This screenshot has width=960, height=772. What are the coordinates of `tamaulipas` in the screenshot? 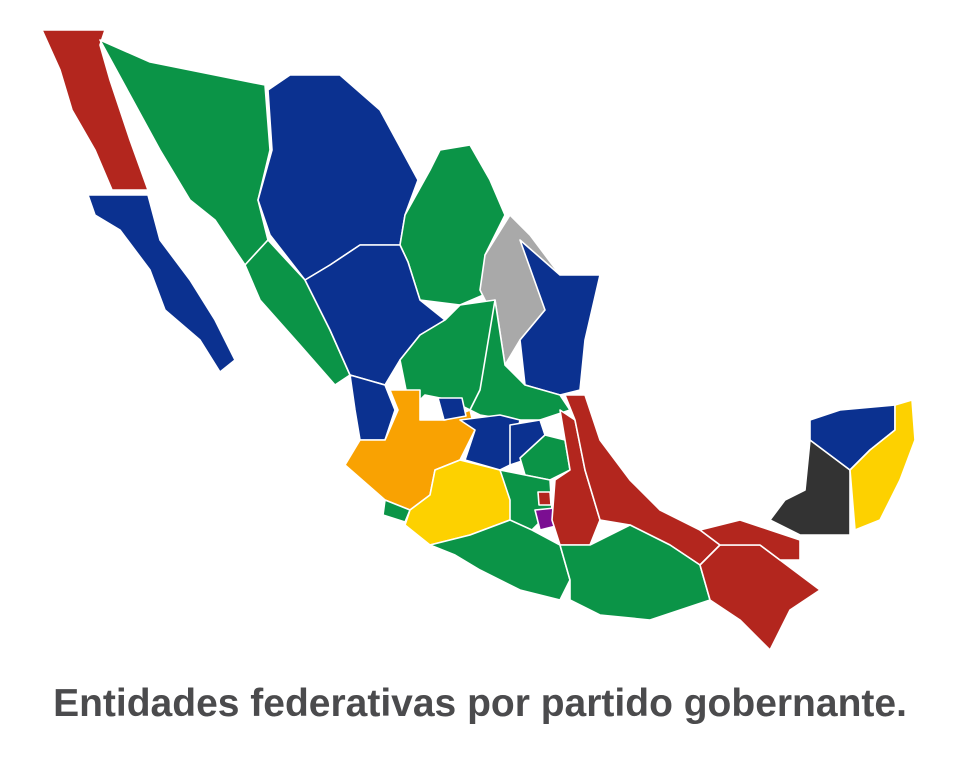 It's located at (560, 317).